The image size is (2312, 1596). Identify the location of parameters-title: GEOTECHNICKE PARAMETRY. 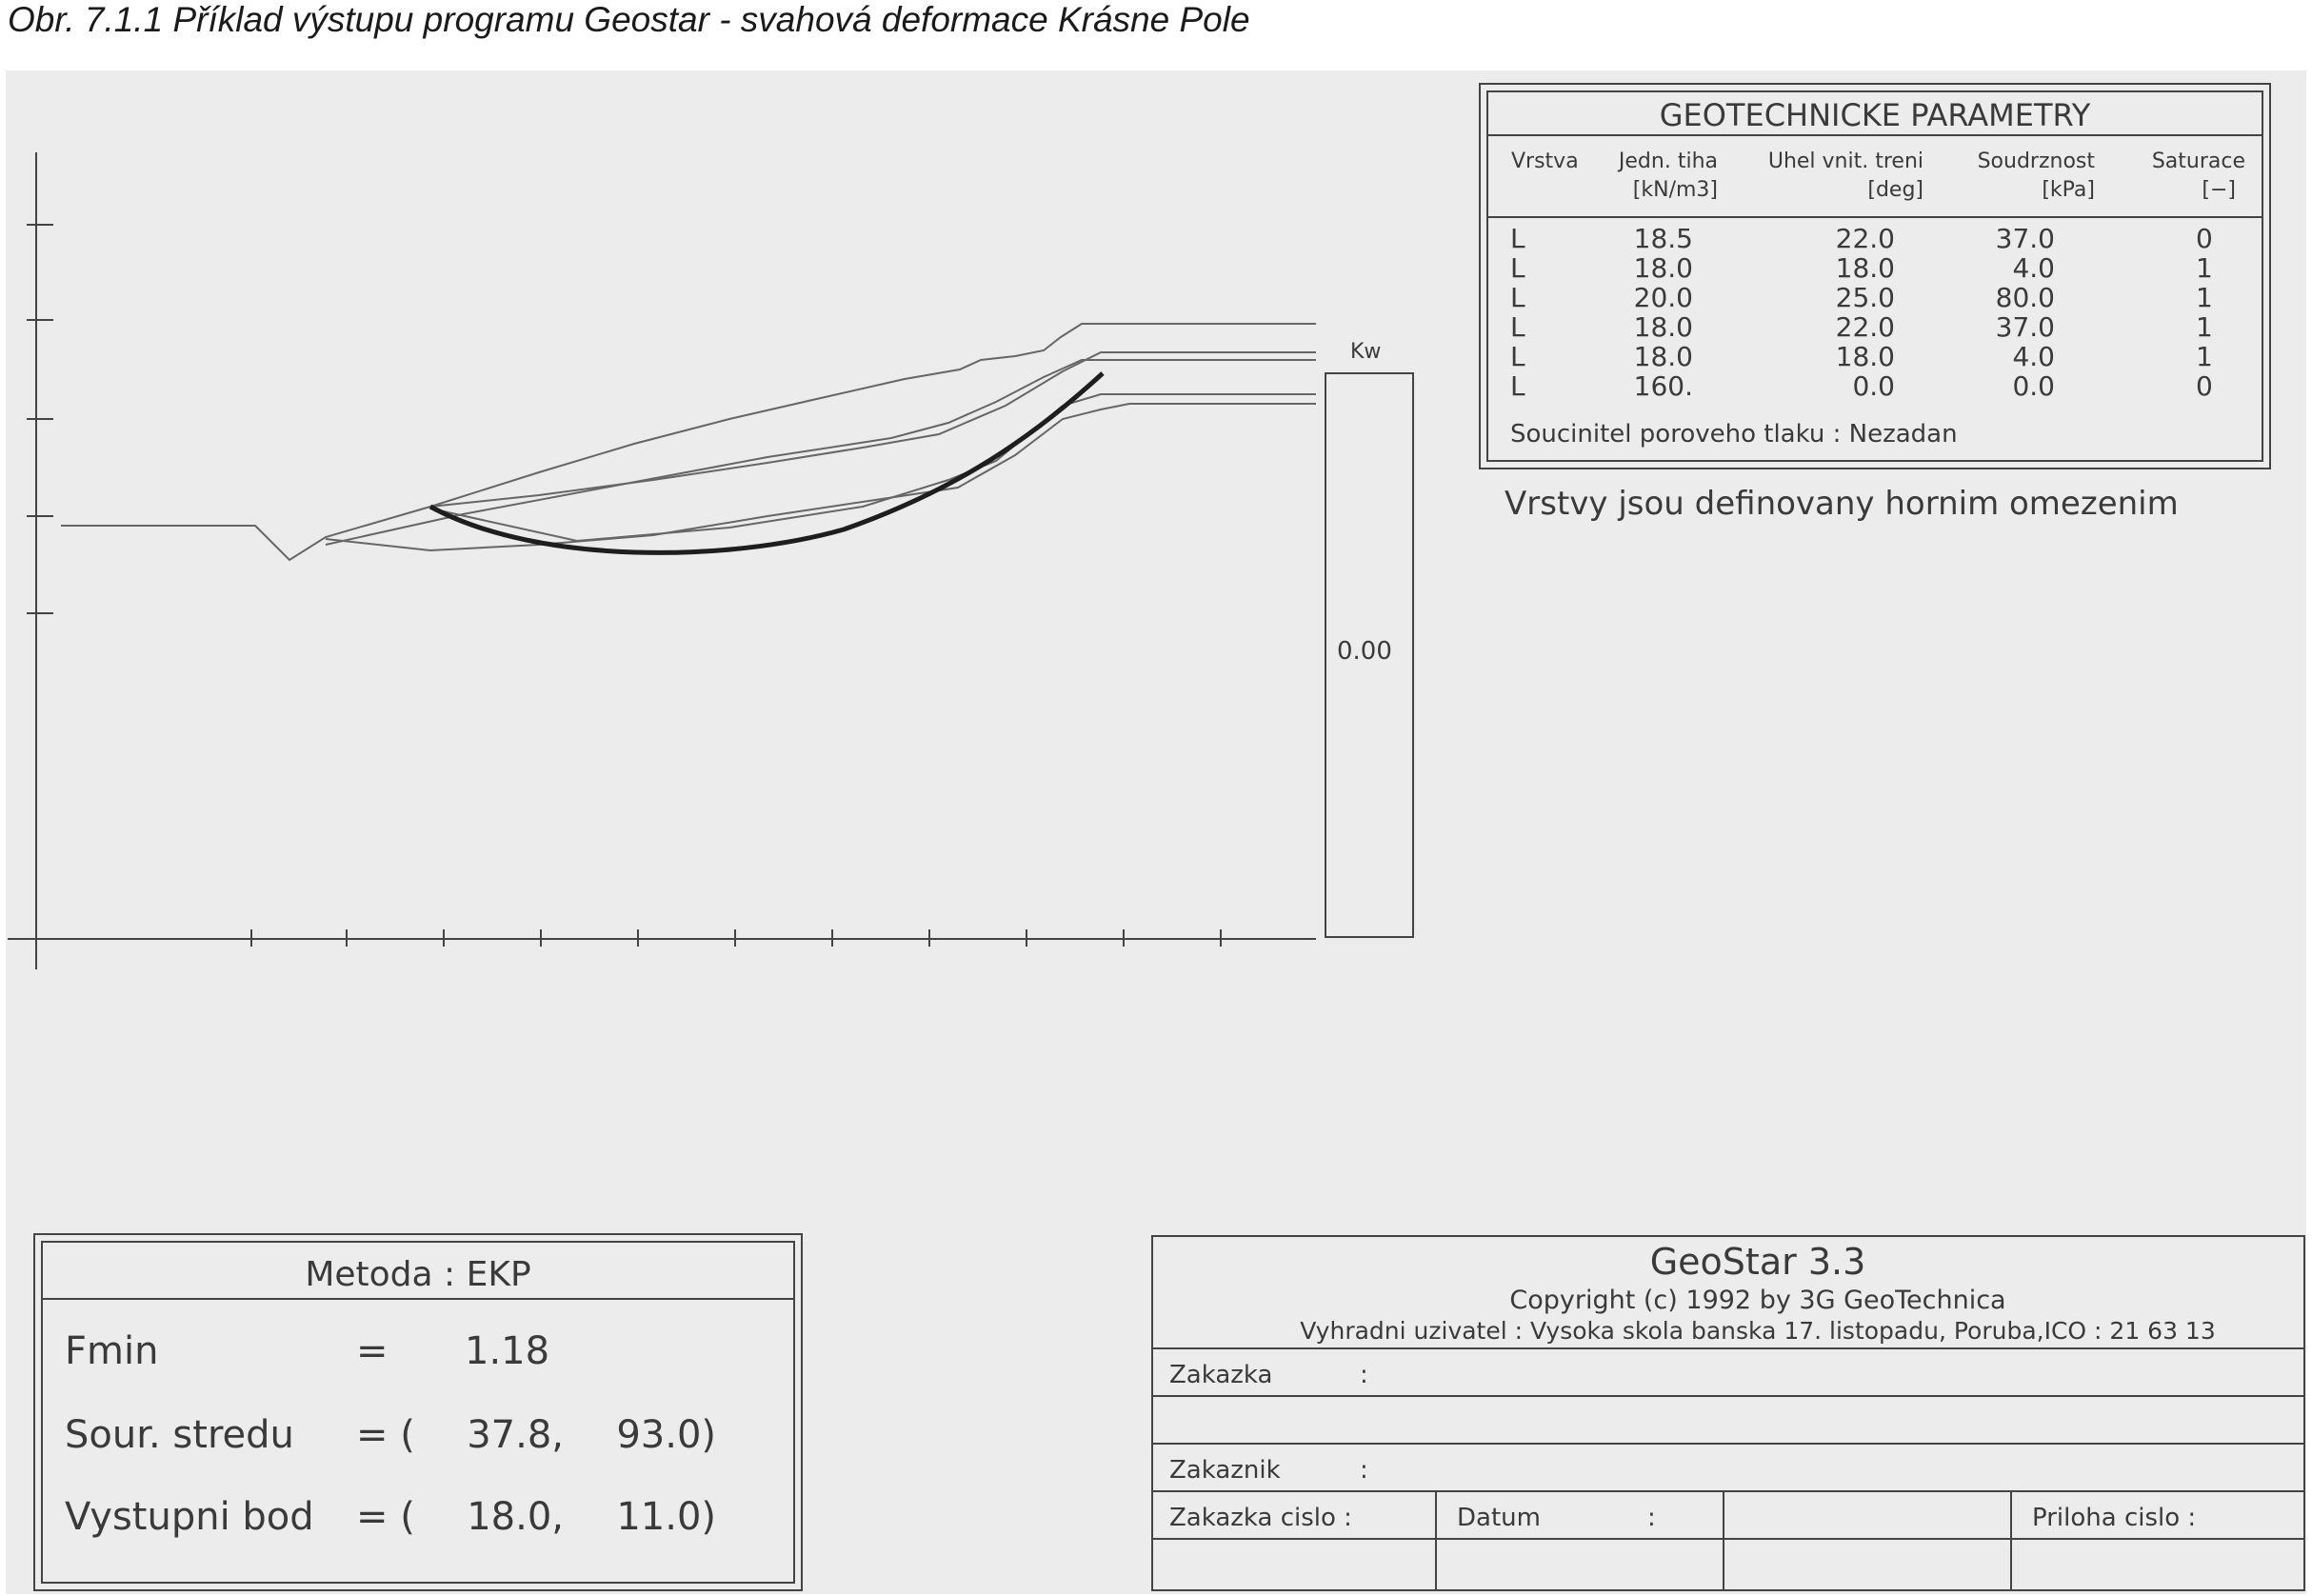
(1876, 115).